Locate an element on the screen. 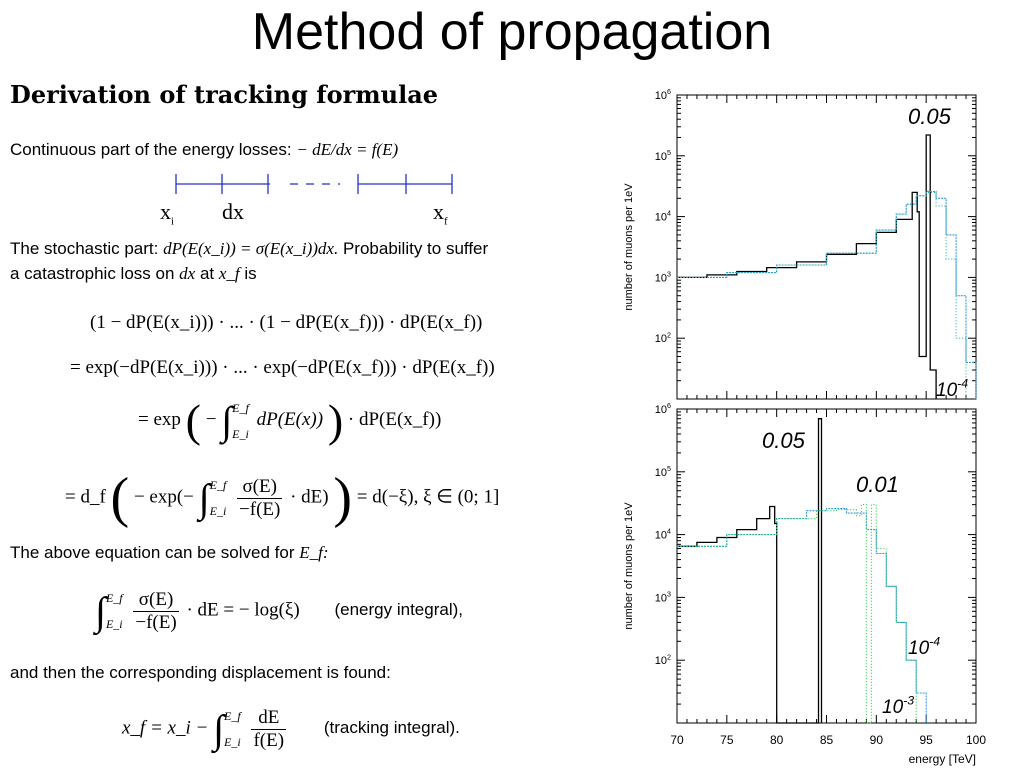 Image resolution: width=1024 pixels, height=768 pixels. x-tick-label: 75 is located at coordinates (727, 740).